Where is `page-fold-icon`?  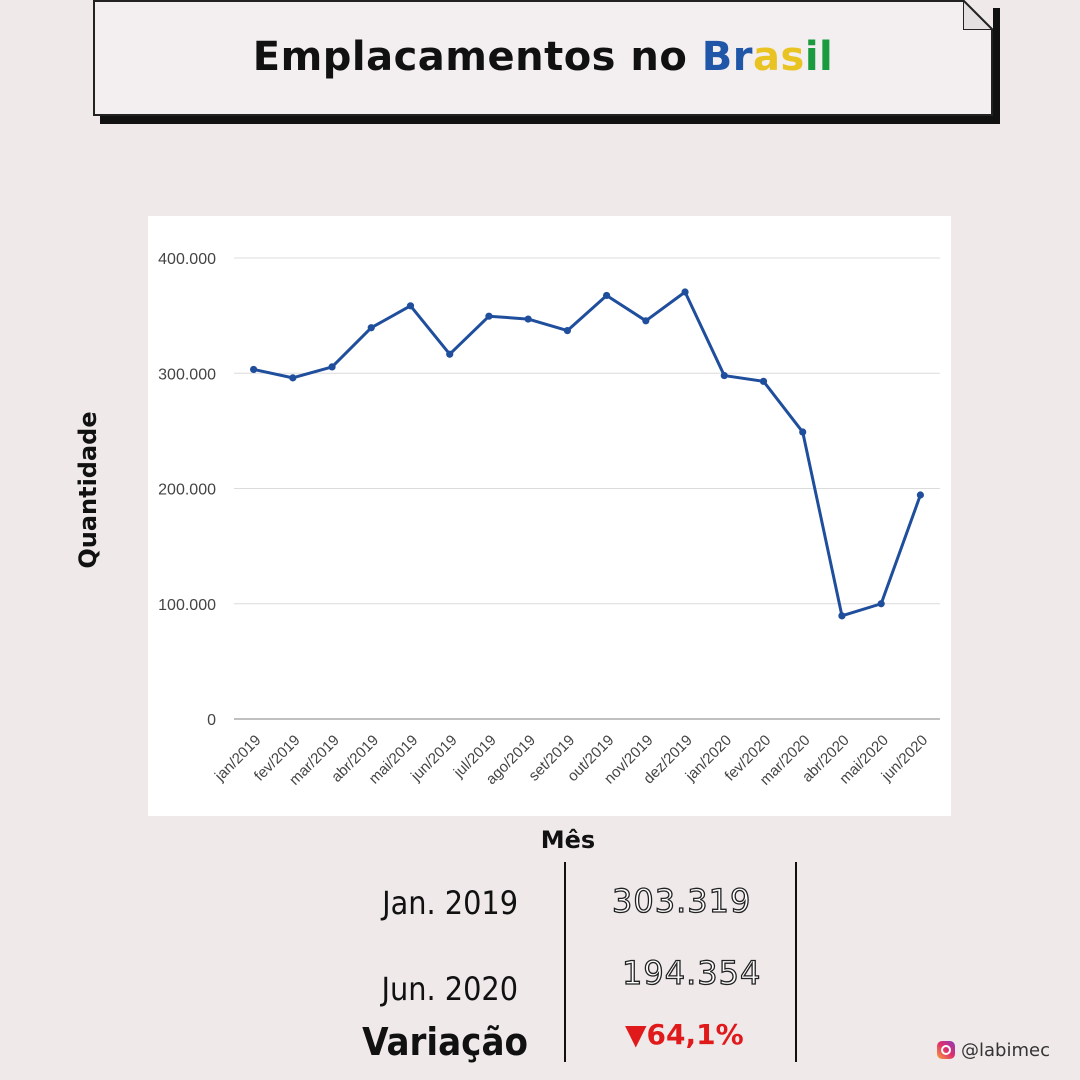
page-fold-icon is located at coordinates (978, 15).